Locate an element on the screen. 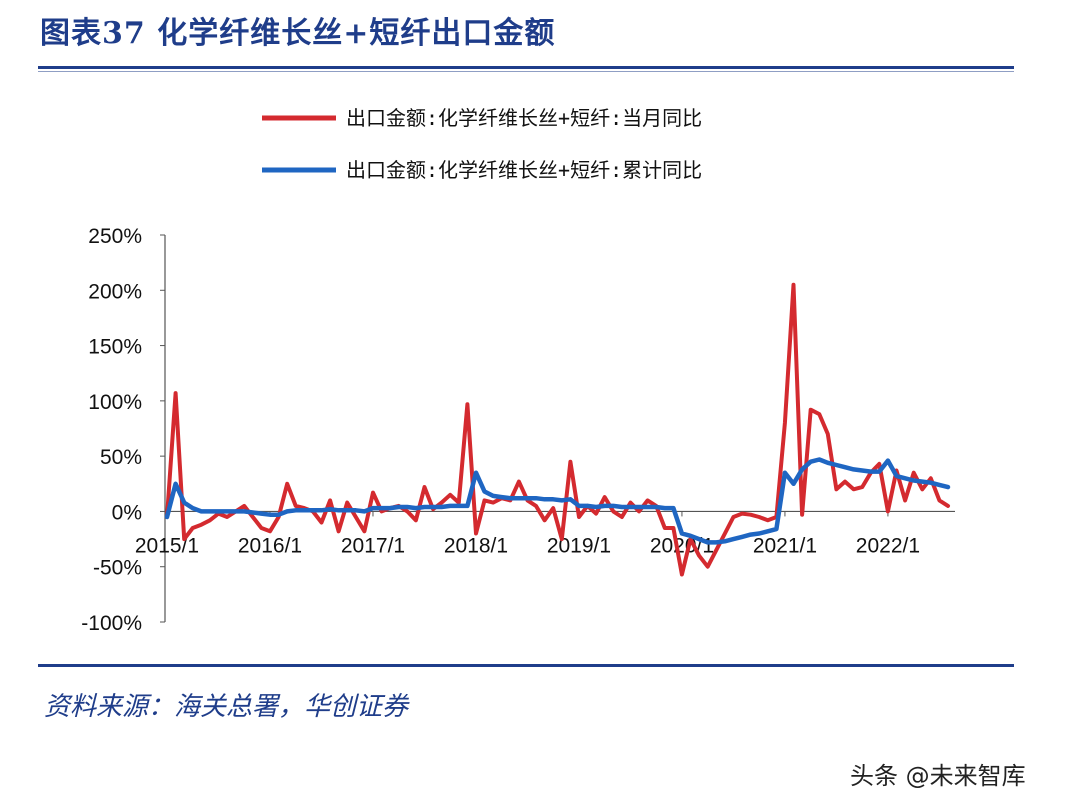 This screenshot has height=810, width=1080. y-tick-label: 250% is located at coordinates (115, 236).